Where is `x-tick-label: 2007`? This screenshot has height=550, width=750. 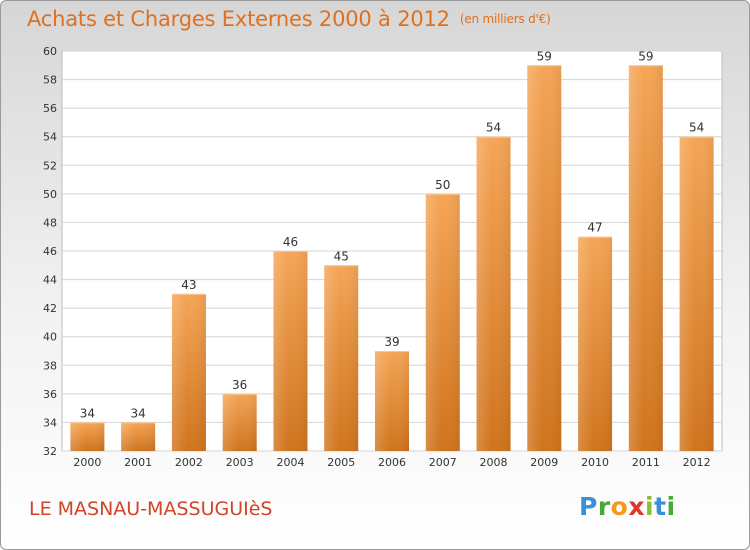
x-tick-label: 2007 is located at coordinates (443, 462).